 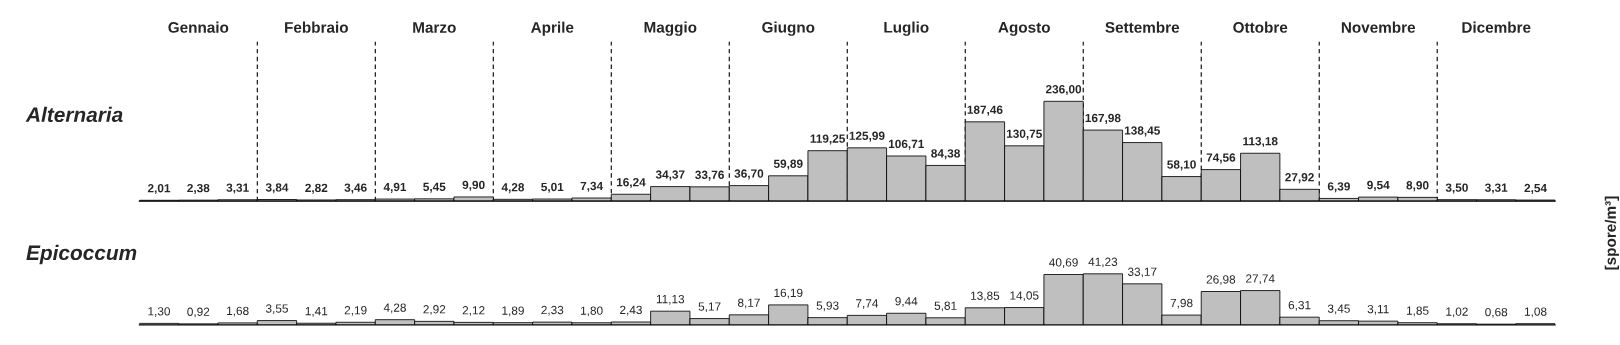 What do you see at coordinates (1181, 165) in the screenshot?
I see `data-label: 58,10` at bounding box center [1181, 165].